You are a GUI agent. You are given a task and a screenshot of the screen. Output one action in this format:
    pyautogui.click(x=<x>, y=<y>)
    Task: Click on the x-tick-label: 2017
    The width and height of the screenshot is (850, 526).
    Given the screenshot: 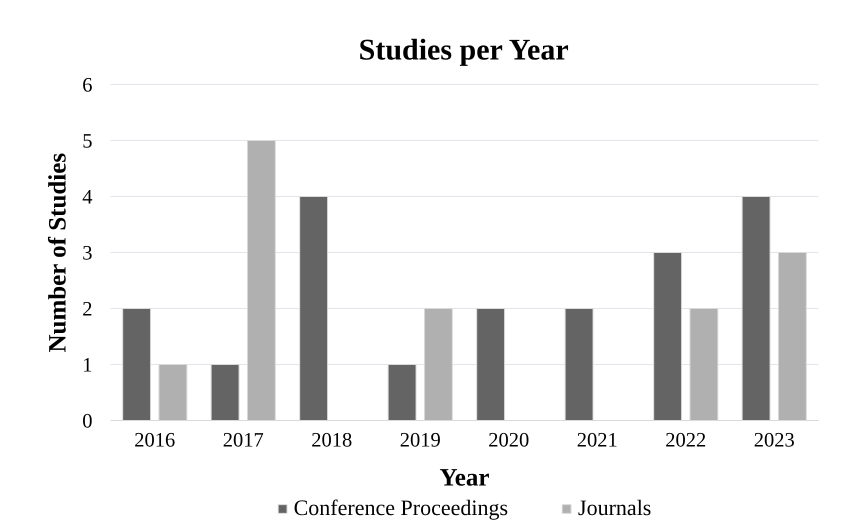 What is the action you would take?
    pyautogui.click(x=243, y=441)
    